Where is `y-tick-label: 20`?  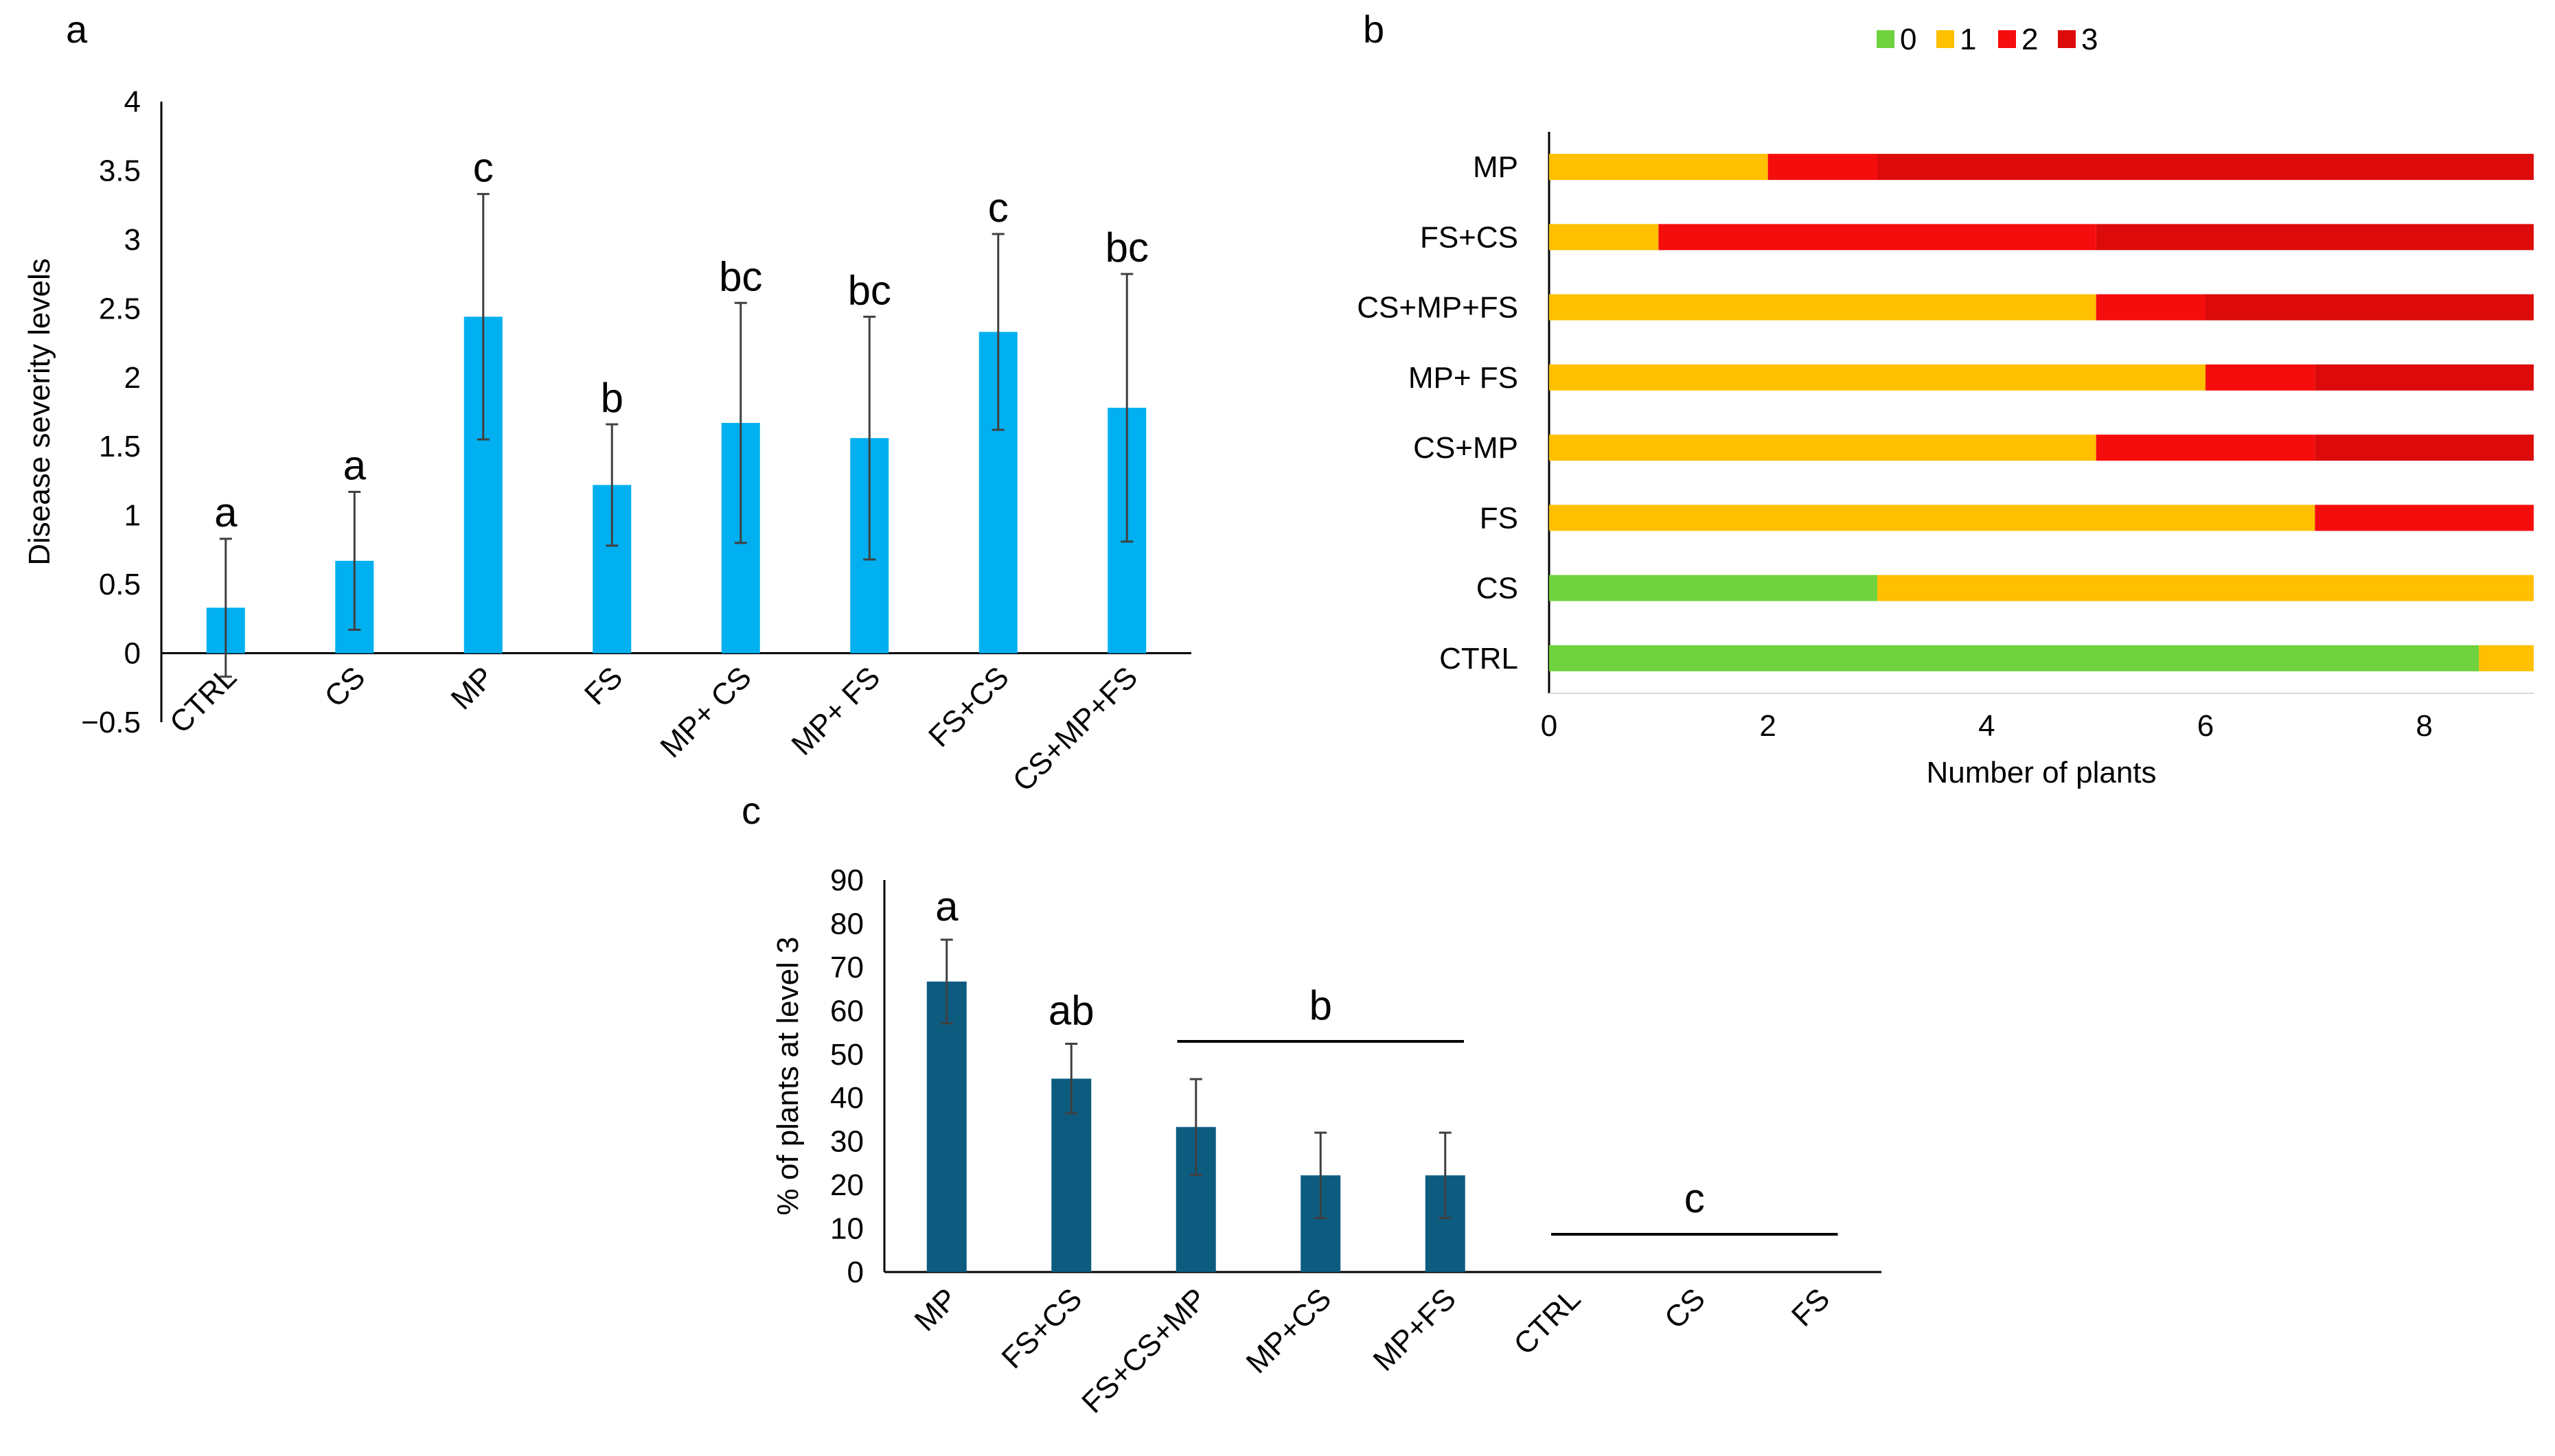
y-tick-label: 20 is located at coordinates (847, 1185).